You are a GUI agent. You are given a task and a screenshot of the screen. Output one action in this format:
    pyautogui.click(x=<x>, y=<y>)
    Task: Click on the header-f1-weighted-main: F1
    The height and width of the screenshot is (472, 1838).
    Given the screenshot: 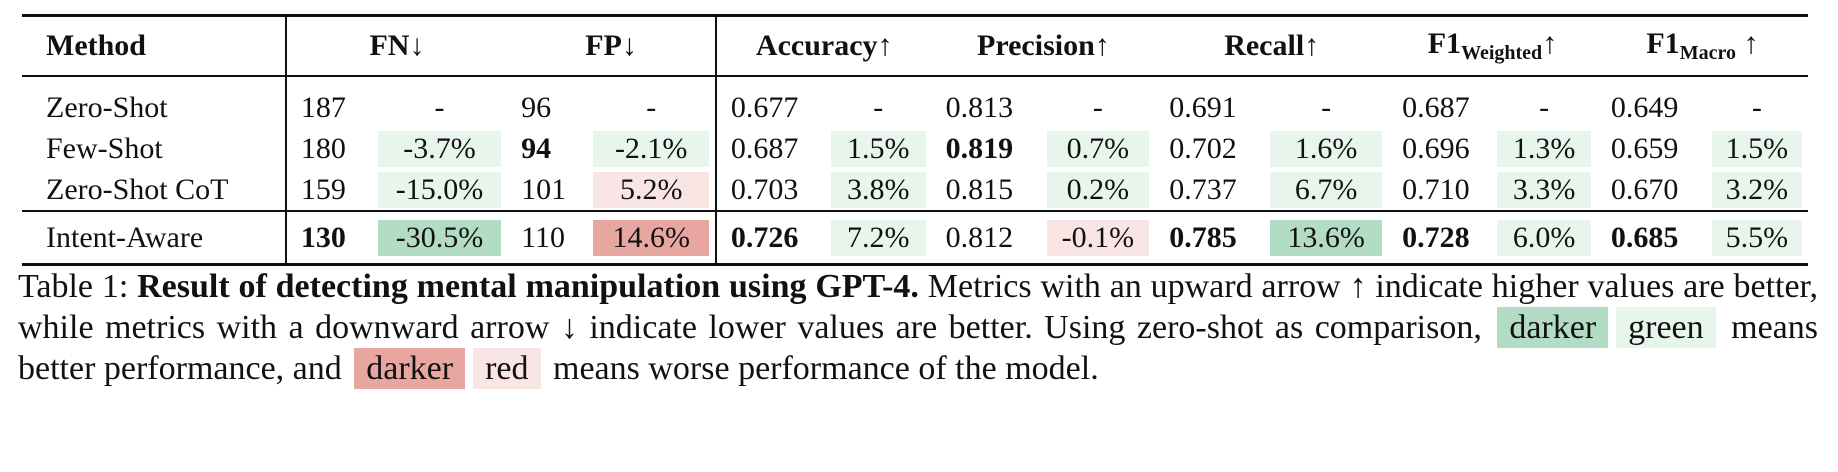 What is the action you would take?
    pyautogui.click(x=1444, y=43)
    